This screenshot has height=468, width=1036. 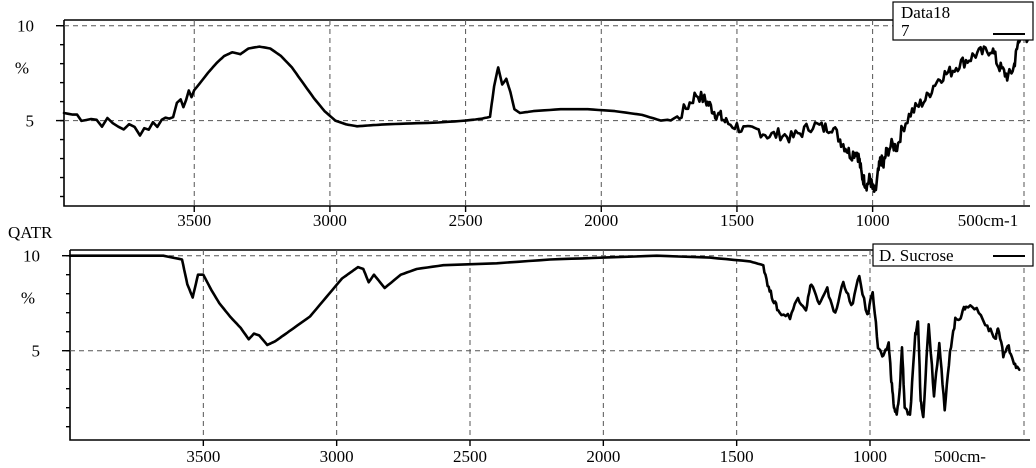 I want to click on legend-box, so click(x=953, y=255).